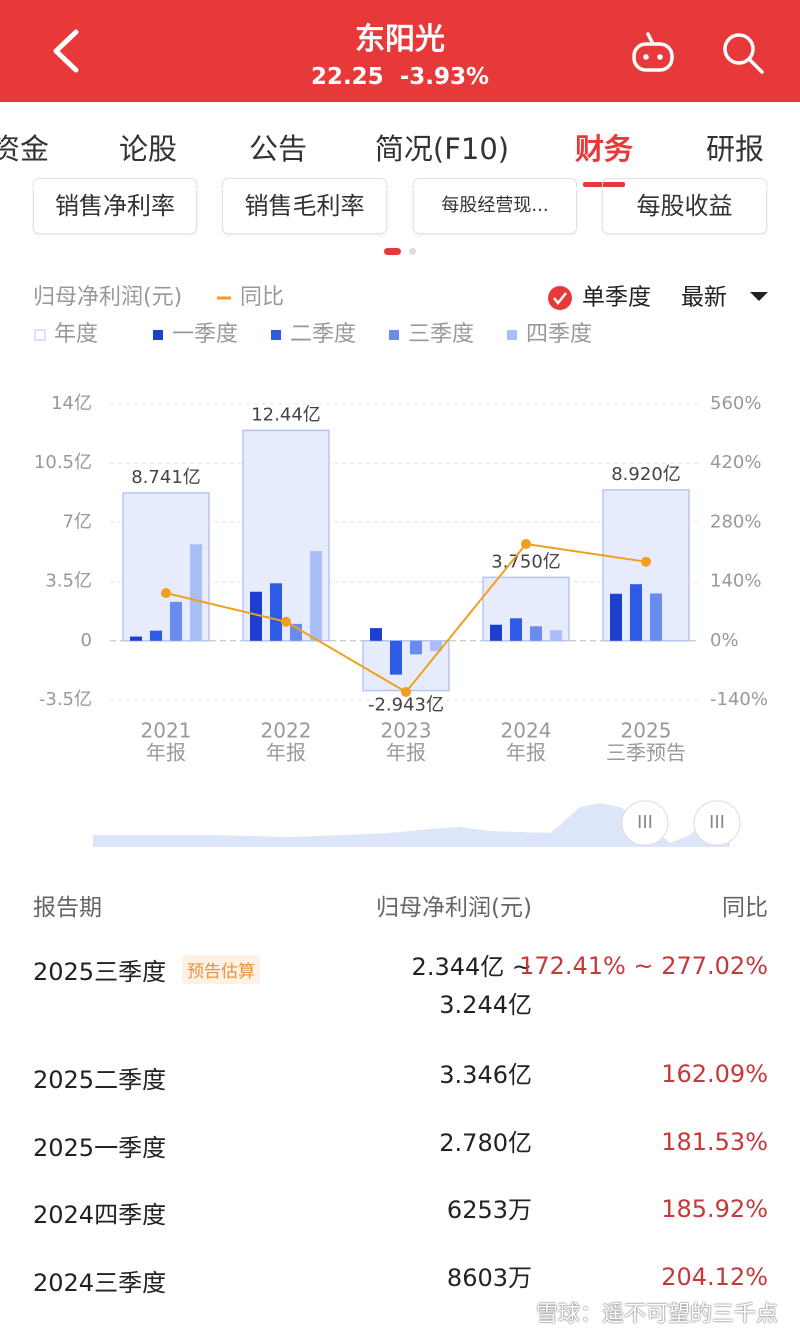  What do you see at coordinates (489, 1278) in the screenshot?
I see `profit: 8603万` at bounding box center [489, 1278].